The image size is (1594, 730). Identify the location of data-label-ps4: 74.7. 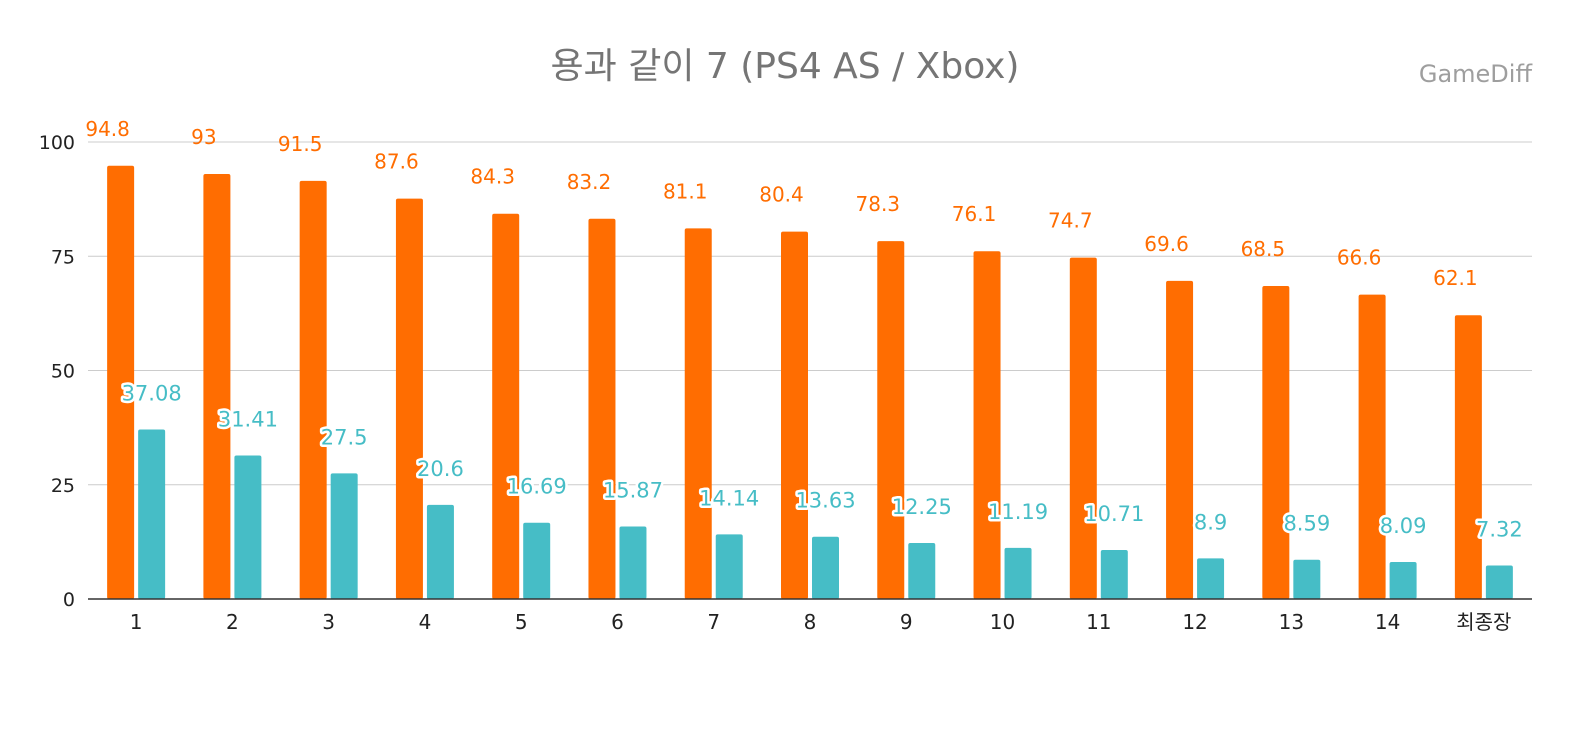
(1070, 221).